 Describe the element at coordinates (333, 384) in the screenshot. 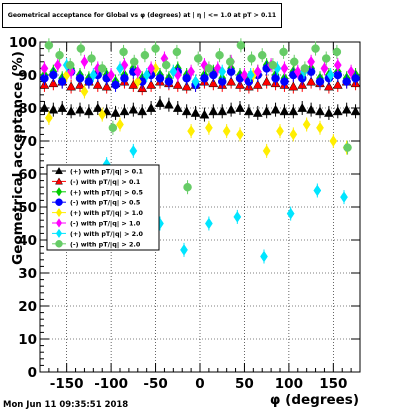

I see `x-tick-label: 150` at that location.